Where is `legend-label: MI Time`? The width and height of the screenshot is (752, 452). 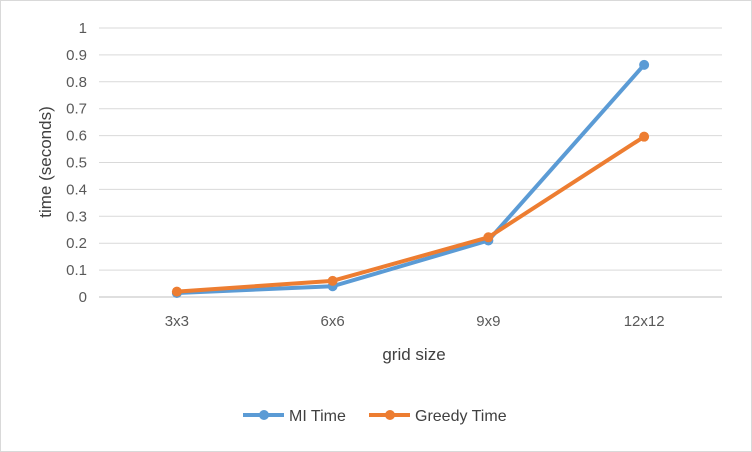
legend-label: MI Time is located at coordinates (317, 416).